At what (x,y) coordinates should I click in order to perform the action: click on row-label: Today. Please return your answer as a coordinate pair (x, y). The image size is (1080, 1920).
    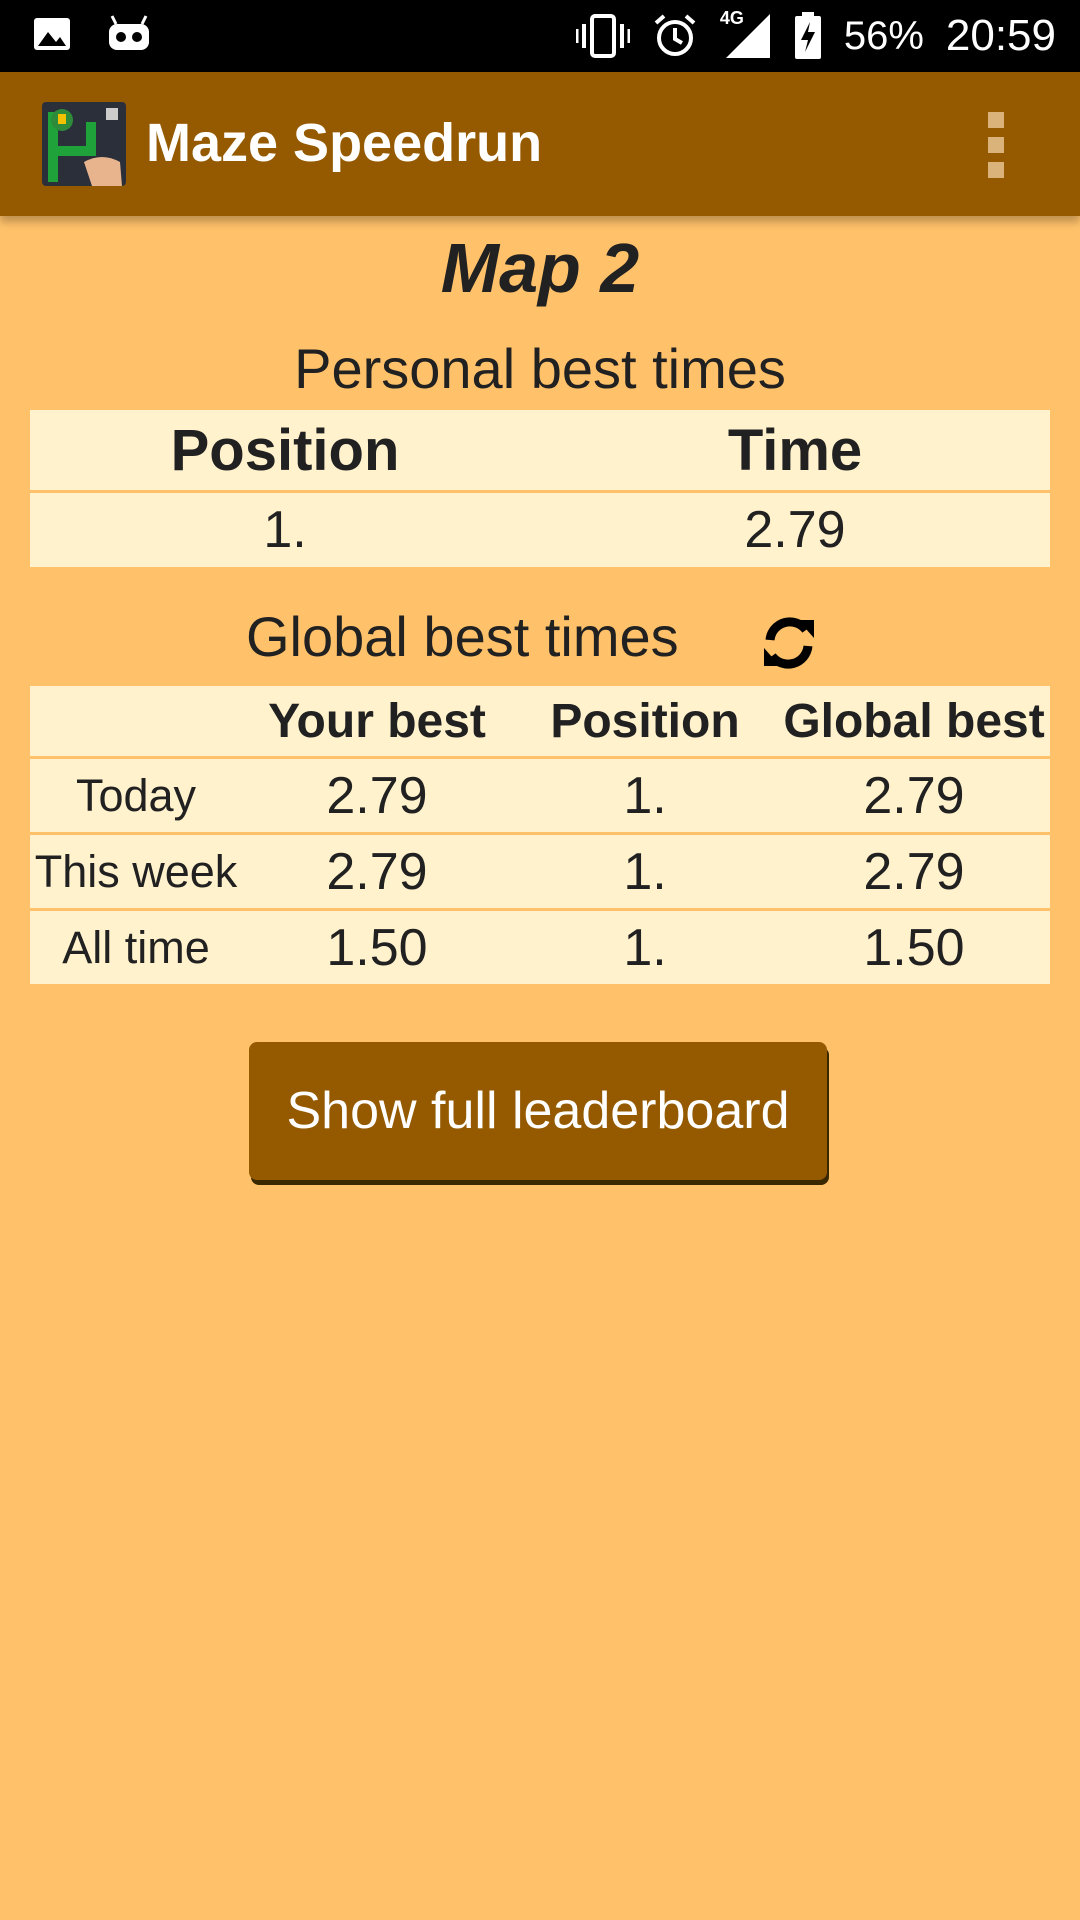
    Looking at the image, I should click on (136, 795).